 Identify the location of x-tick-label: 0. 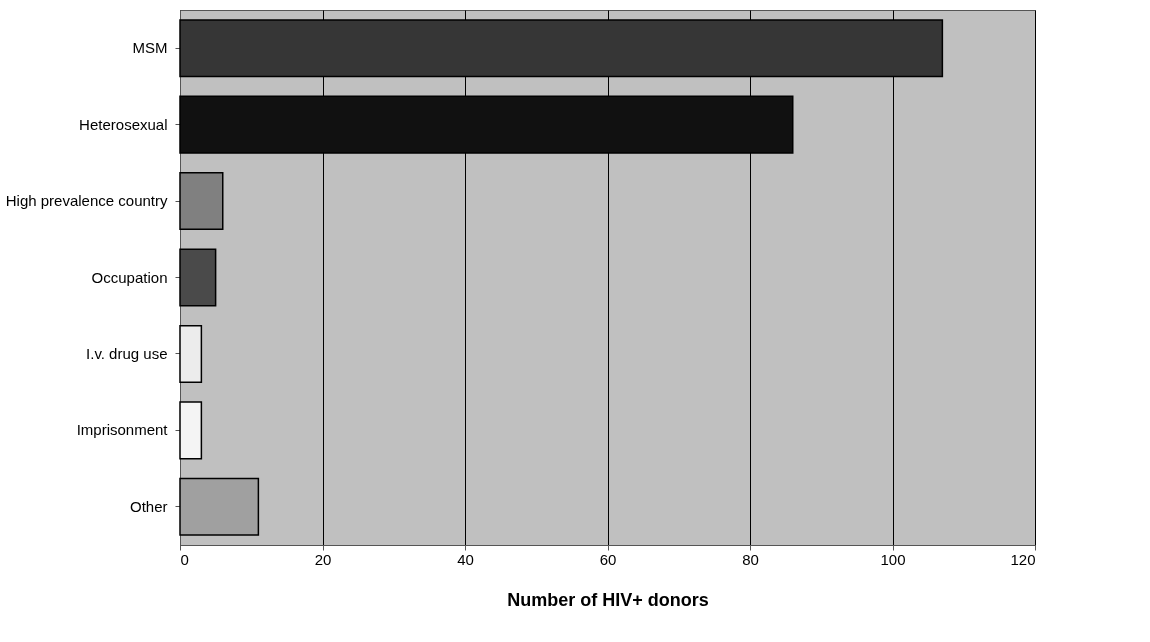
(184, 559).